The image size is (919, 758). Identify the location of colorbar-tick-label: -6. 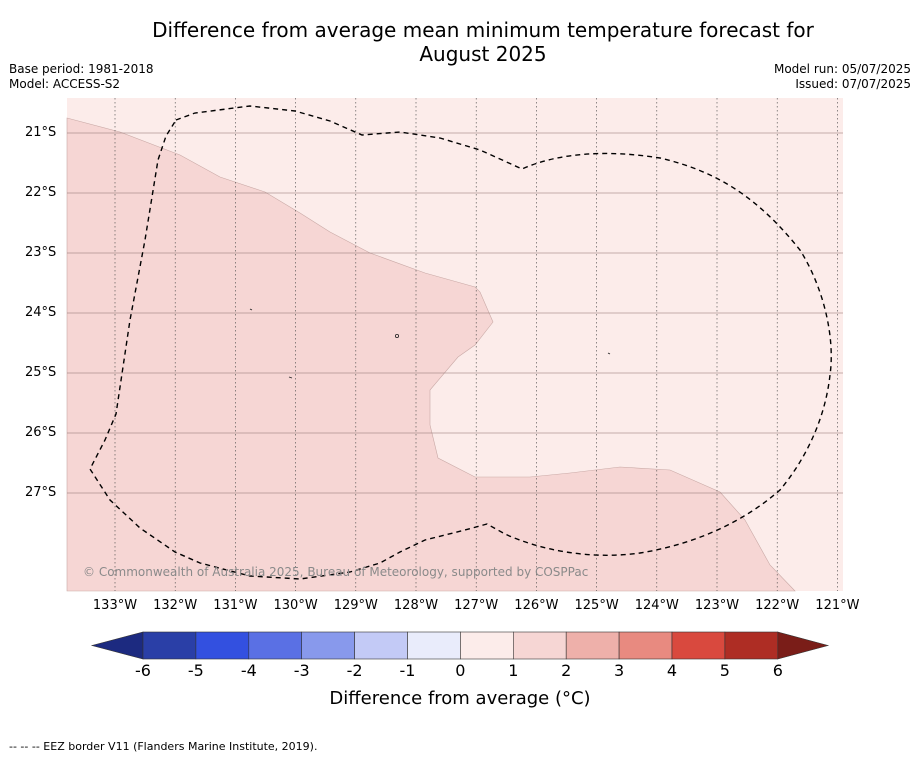
(143, 670).